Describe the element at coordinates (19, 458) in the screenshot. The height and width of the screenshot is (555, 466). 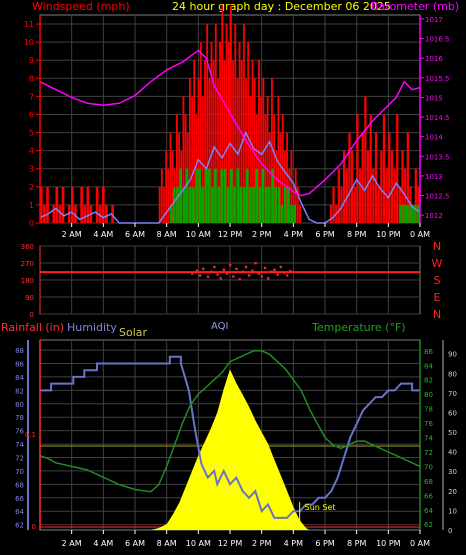
I see `humidity-tick-label: 72` at that location.